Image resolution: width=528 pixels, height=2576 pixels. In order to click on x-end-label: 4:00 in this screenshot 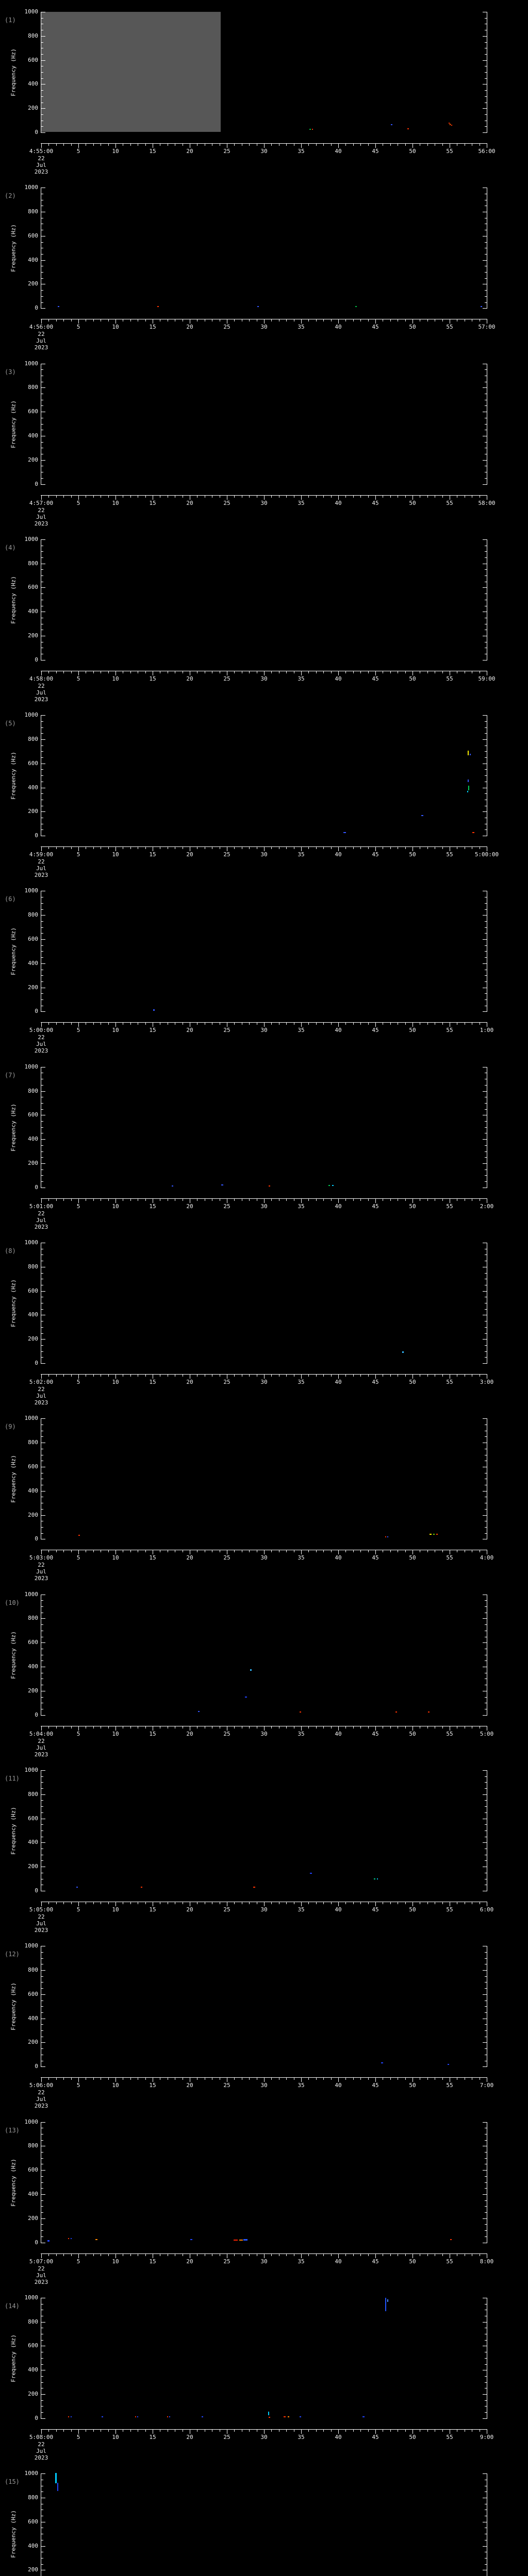, I will do `click(487, 1558)`.